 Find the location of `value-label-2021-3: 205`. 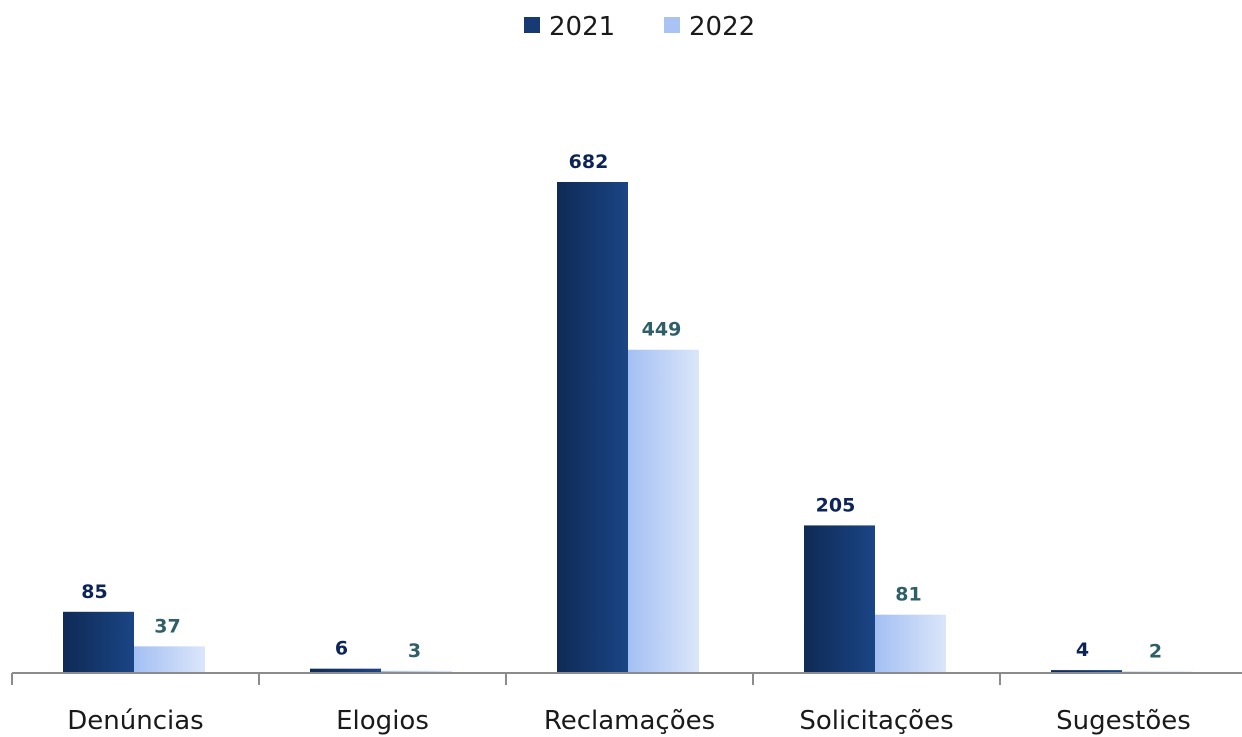

value-label-2021-3: 205 is located at coordinates (836, 505).